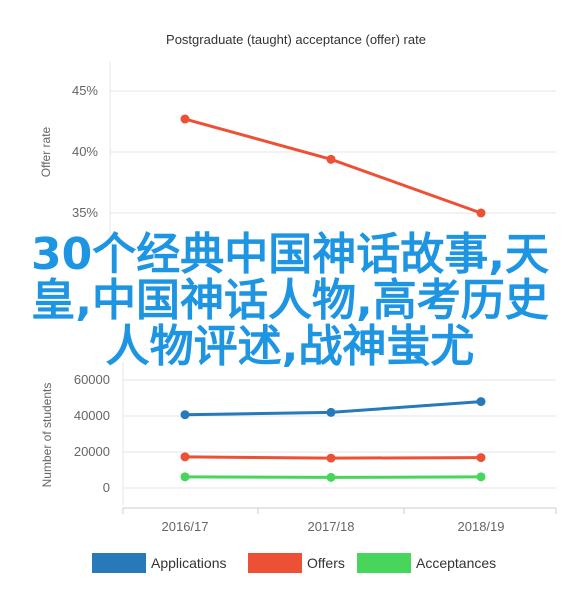 The width and height of the screenshot is (580, 599). What do you see at coordinates (331, 526) in the screenshot?
I see `x-tick-label: 2017/18` at bounding box center [331, 526].